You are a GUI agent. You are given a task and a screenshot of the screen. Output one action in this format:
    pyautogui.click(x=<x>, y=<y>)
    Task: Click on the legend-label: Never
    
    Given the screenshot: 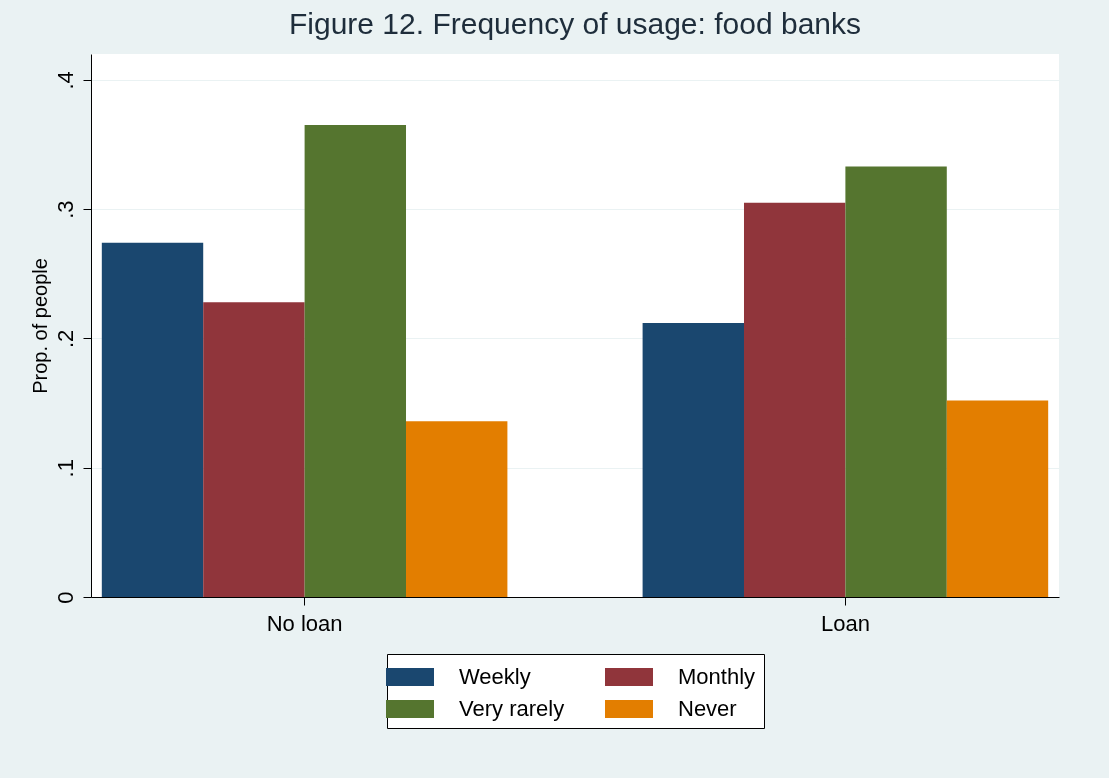 What is the action you would take?
    pyautogui.click(x=707, y=708)
    